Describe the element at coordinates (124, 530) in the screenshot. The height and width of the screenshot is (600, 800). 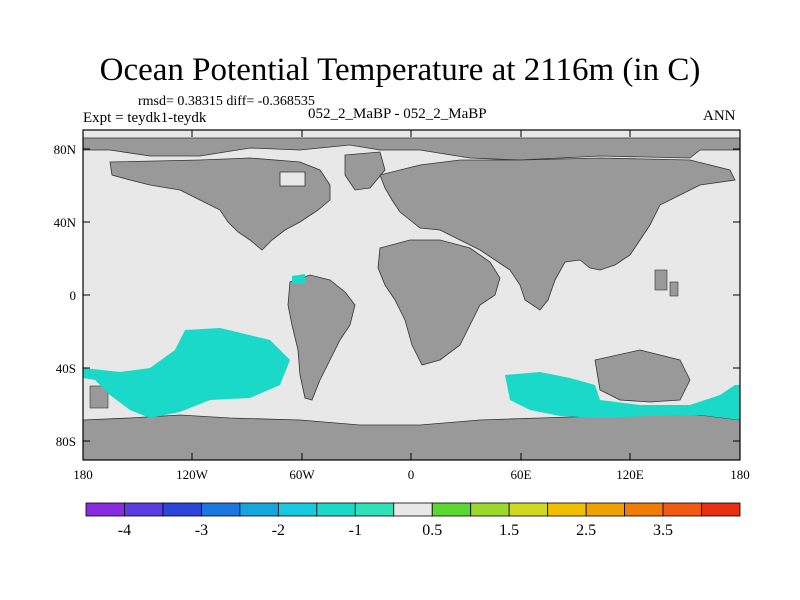
I see `colorbar-label: -4` at that location.